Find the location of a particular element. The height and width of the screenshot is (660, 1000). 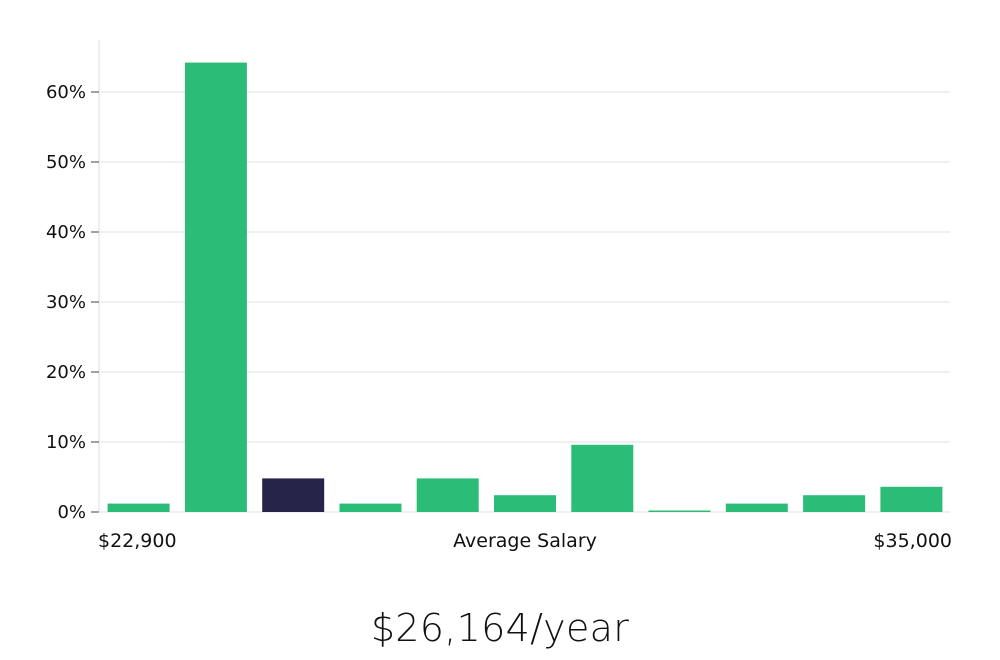

y-tick-label-60: 60% is located at coordinates (66, 92).